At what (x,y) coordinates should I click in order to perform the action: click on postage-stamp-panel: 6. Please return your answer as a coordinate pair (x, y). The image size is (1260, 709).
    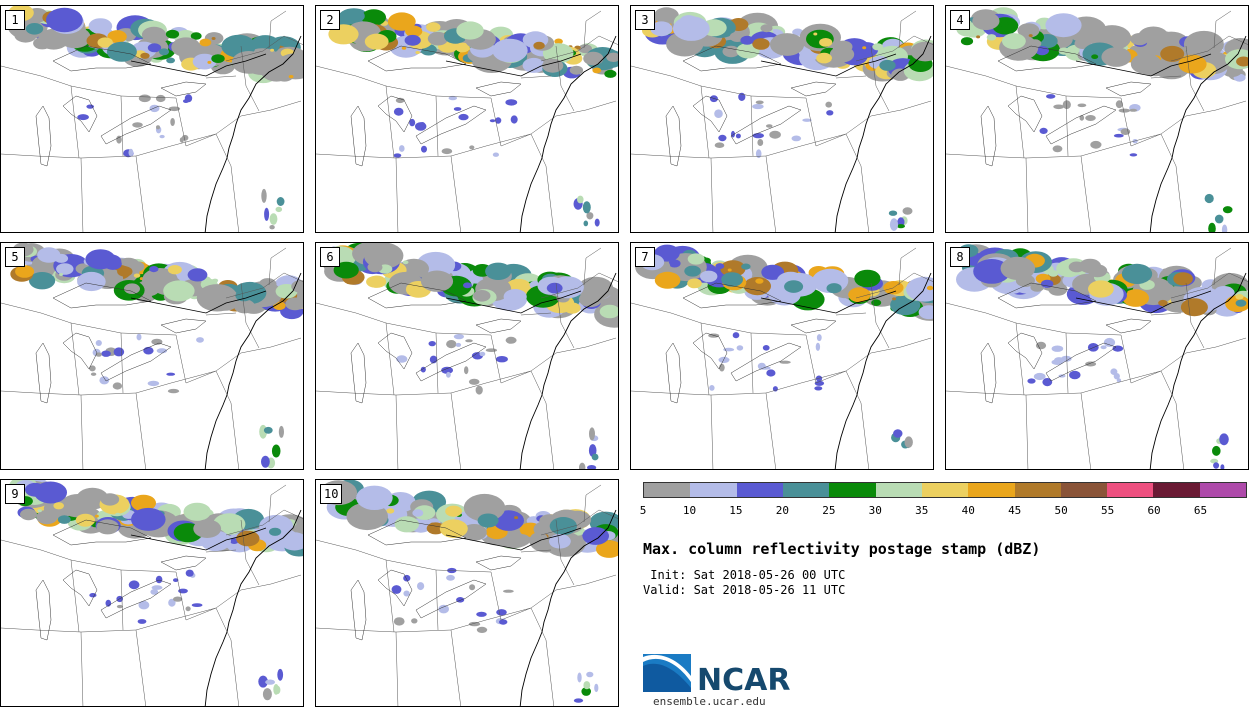
    Looking at the image, I should click on (467, 356).